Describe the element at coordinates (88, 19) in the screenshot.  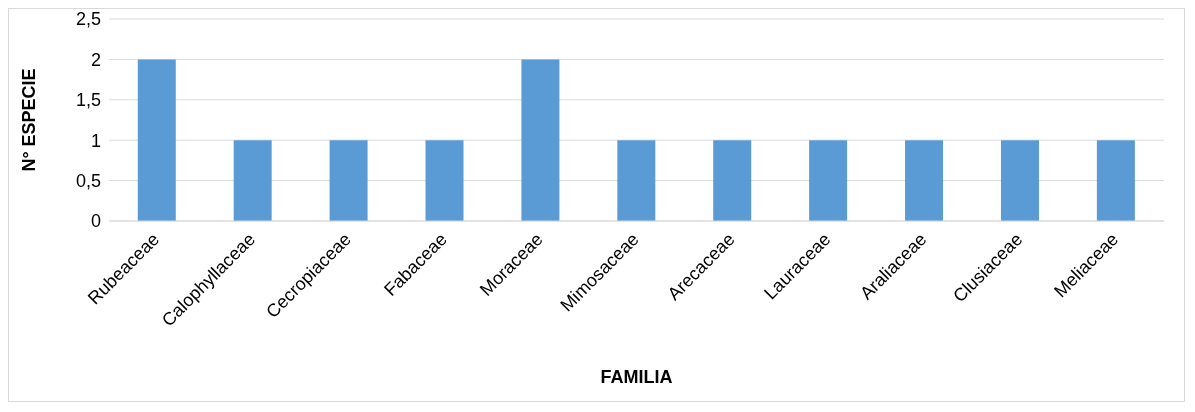
I see `y-tick-label: 2,5` at that location.